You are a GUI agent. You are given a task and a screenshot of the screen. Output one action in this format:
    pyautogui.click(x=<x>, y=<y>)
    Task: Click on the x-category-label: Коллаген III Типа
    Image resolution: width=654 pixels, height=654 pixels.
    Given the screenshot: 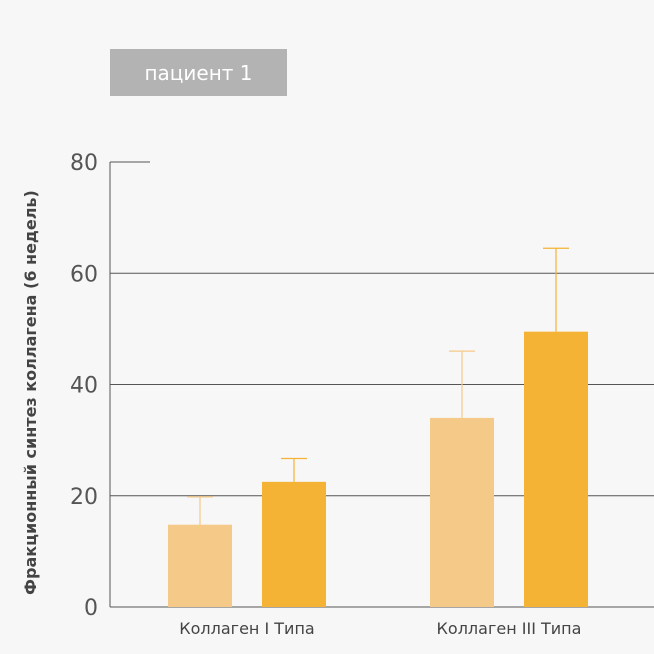 What is the action you would take?
    pyautogui.click(x=509, y=628)
    